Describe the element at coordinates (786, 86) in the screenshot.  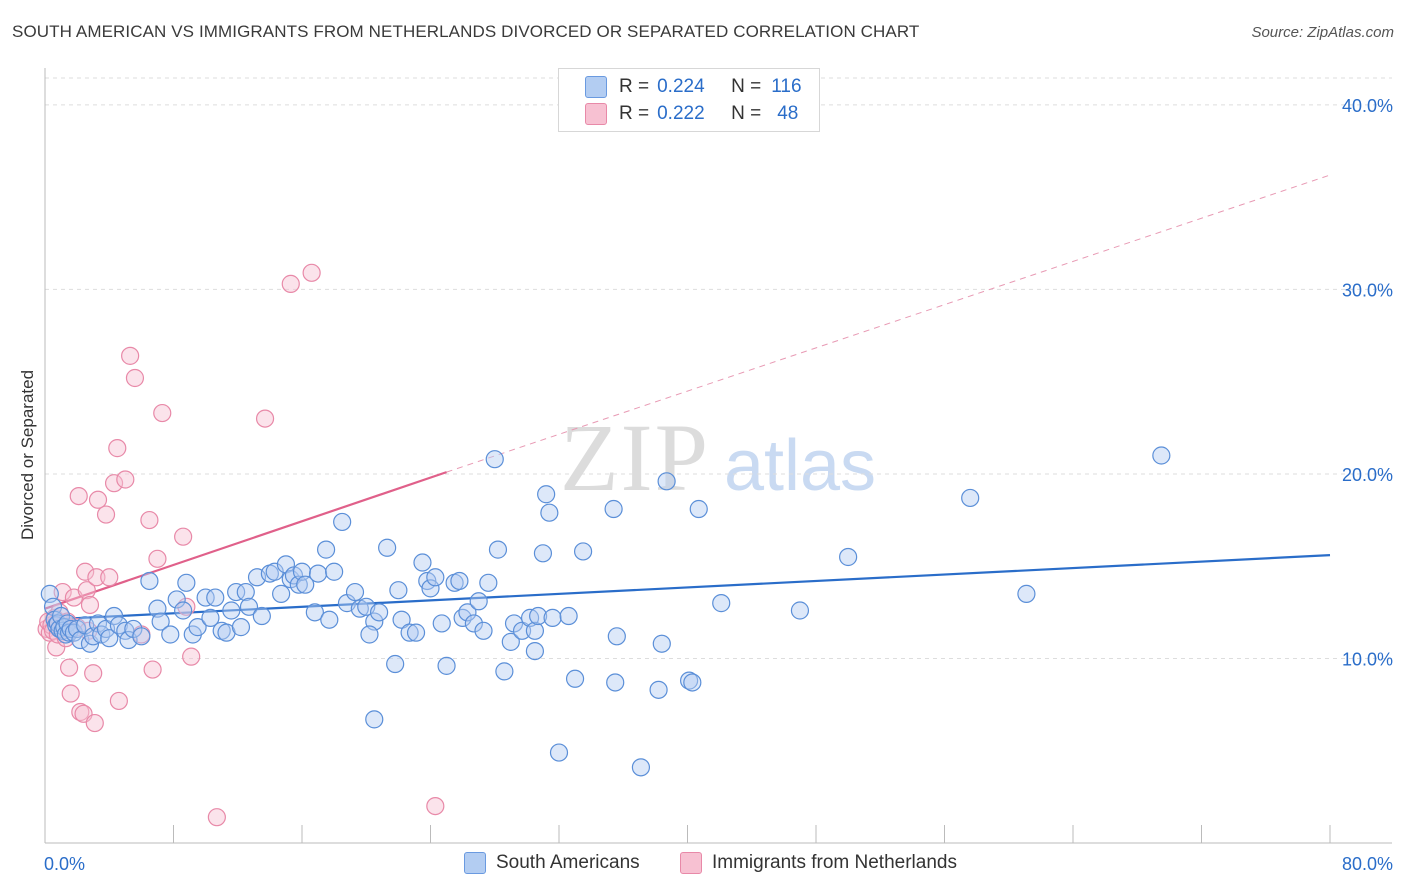
I see `n-value: 116` at that location.